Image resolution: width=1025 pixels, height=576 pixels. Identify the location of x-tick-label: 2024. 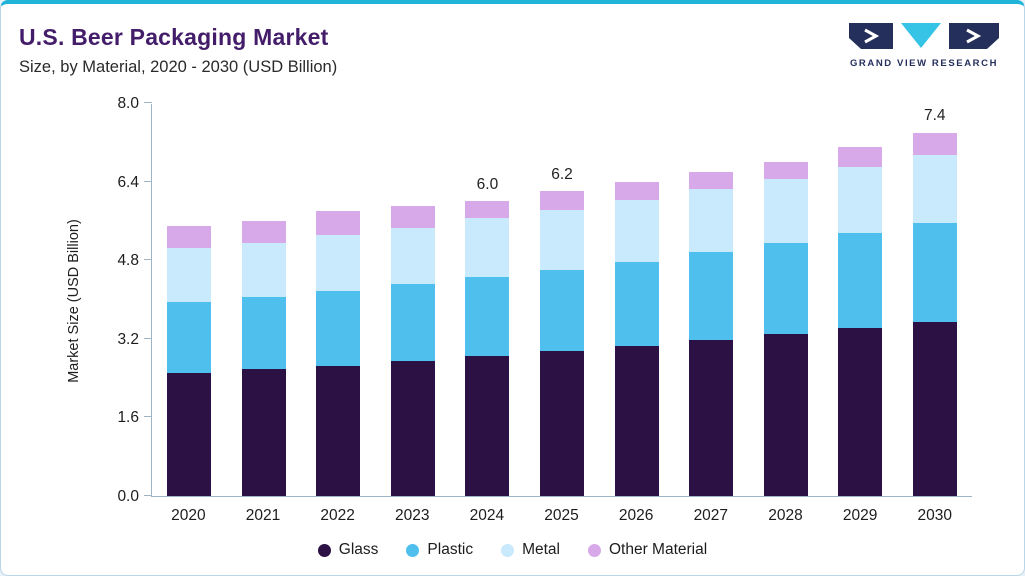
(487, 515).